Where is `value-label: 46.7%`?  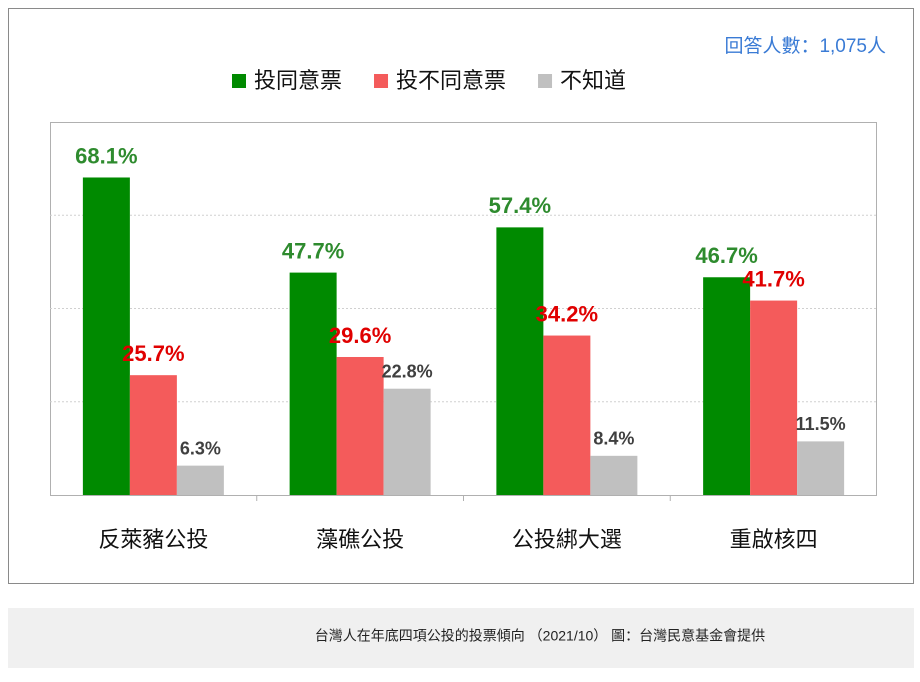
value-label: 46.7% is located at coordinates (726, 255).